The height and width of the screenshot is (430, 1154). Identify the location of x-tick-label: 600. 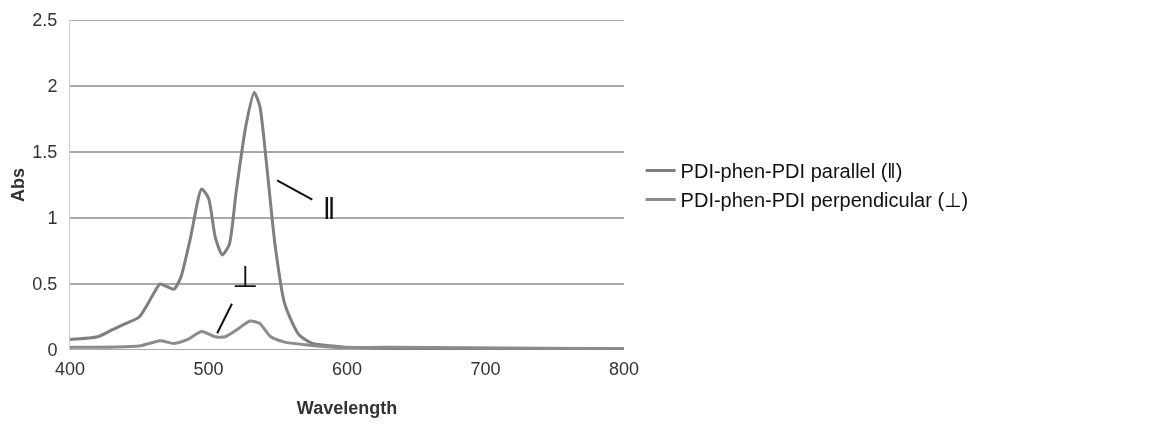
(347, 369).